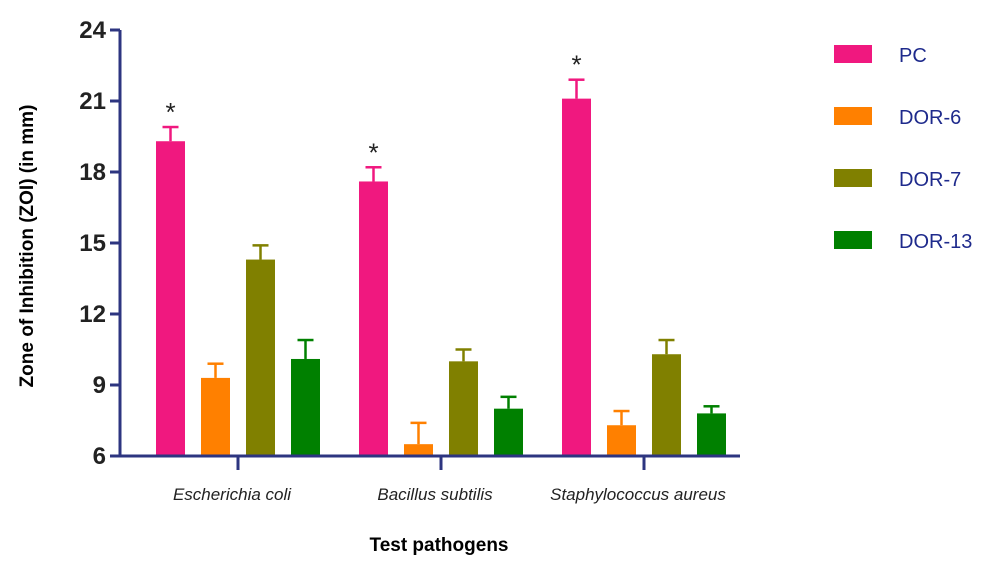 This screenshot has height=572, width=1000. What do you see at coordinates (638, 494) in the screenshot?
I see `x-tick-label-2: Staphylococcus aureus` at bounding box center [638, 494].